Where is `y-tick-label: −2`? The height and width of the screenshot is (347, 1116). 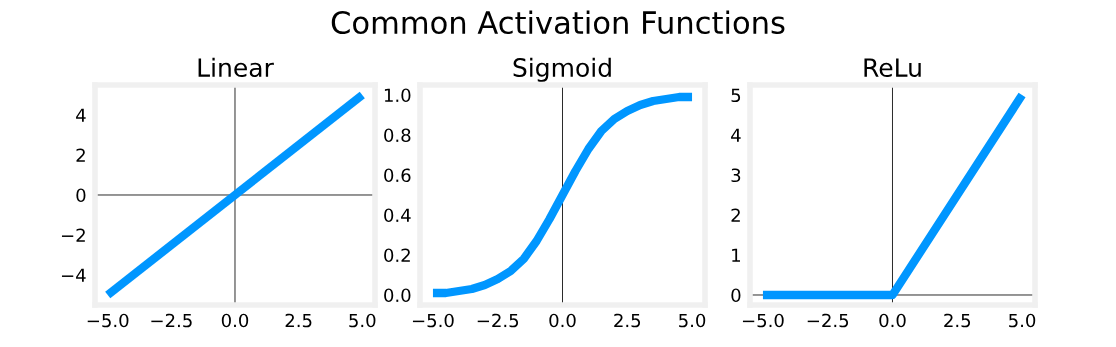
y-tick-label: −2 is located at coordinates (73, 235).